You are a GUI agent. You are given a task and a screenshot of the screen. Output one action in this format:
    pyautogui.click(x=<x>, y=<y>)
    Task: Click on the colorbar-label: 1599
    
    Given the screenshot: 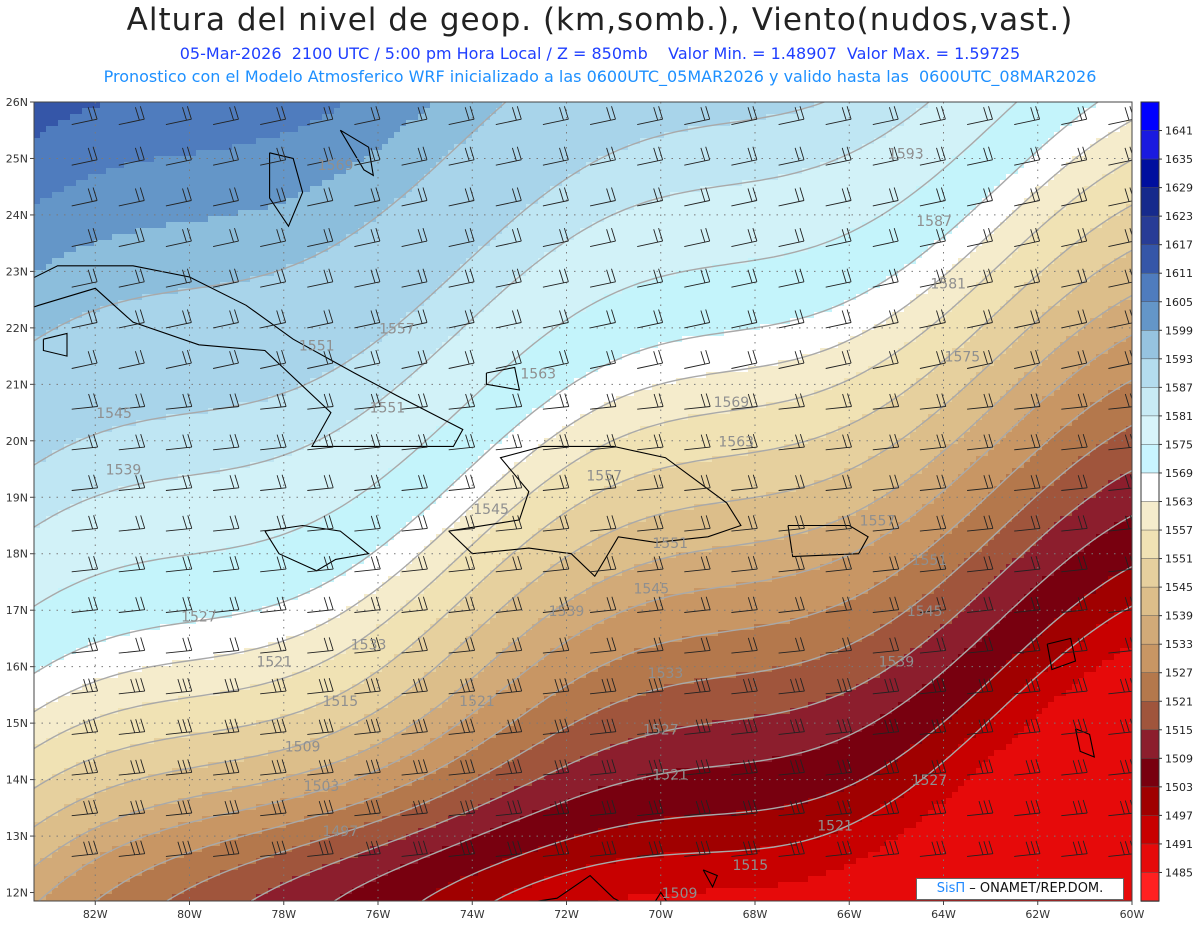 What is the action you would take?
    pyautogui.click(x=1179, y=330)
    